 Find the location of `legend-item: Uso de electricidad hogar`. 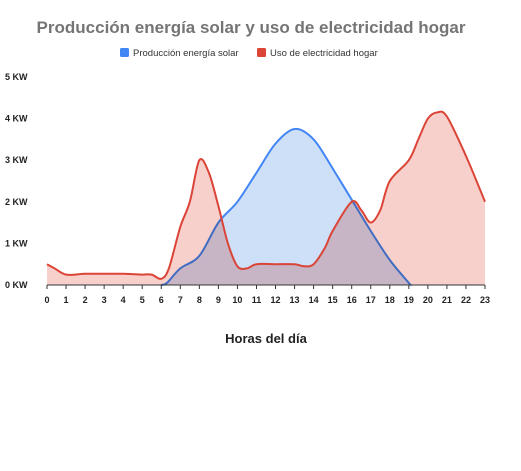

legend-item: Uso de electricidad hogar is located at coordinates (317, 53).